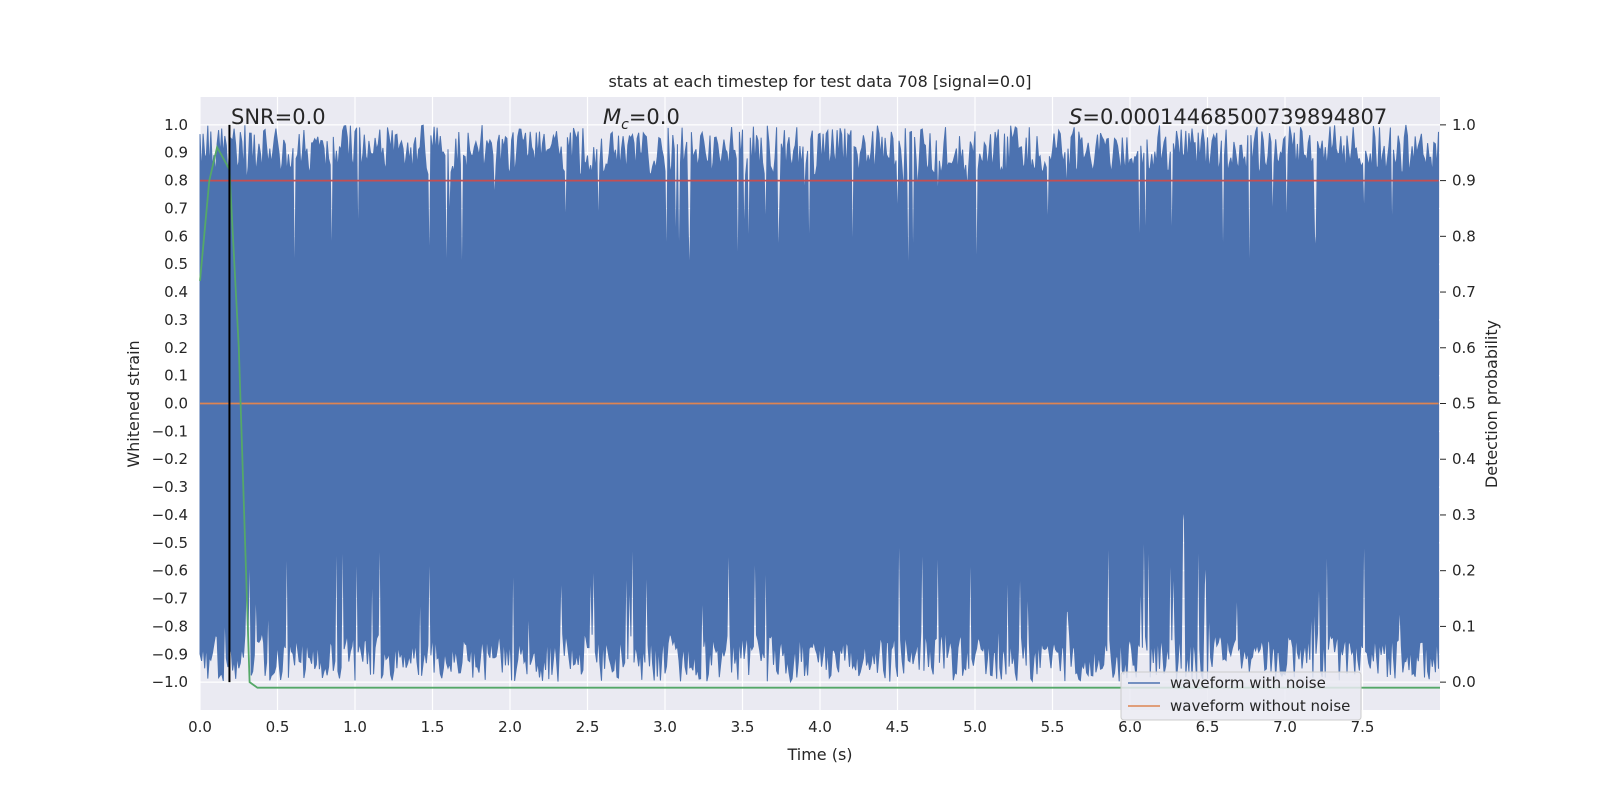 The width and height of the screenshot is (1600, 800). I want to click on legend-box, so click(1241, 696).